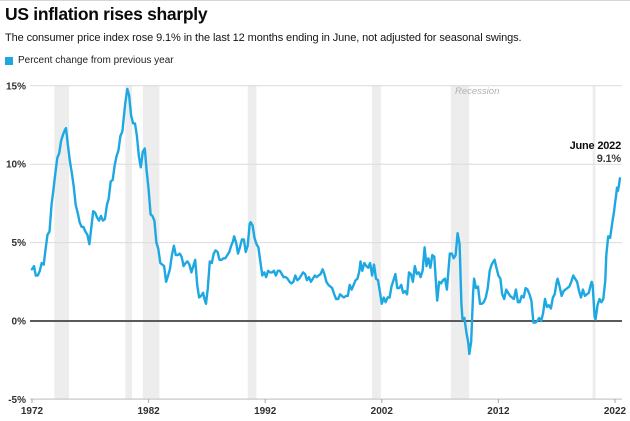 The width and height of the screenshot is (630, 421). What do you see at coordinates (615, 411) in the screenshot?
I see `x-axis-tick-label: 2022` at bounding box center [615, 411].